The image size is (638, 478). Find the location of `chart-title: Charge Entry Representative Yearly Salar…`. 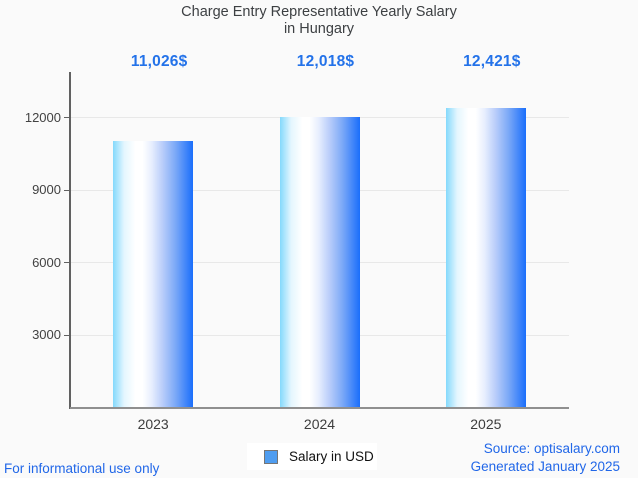

chart-title: Charge Entry Representative Yearly Salar… is located at coordinates (319, 20).